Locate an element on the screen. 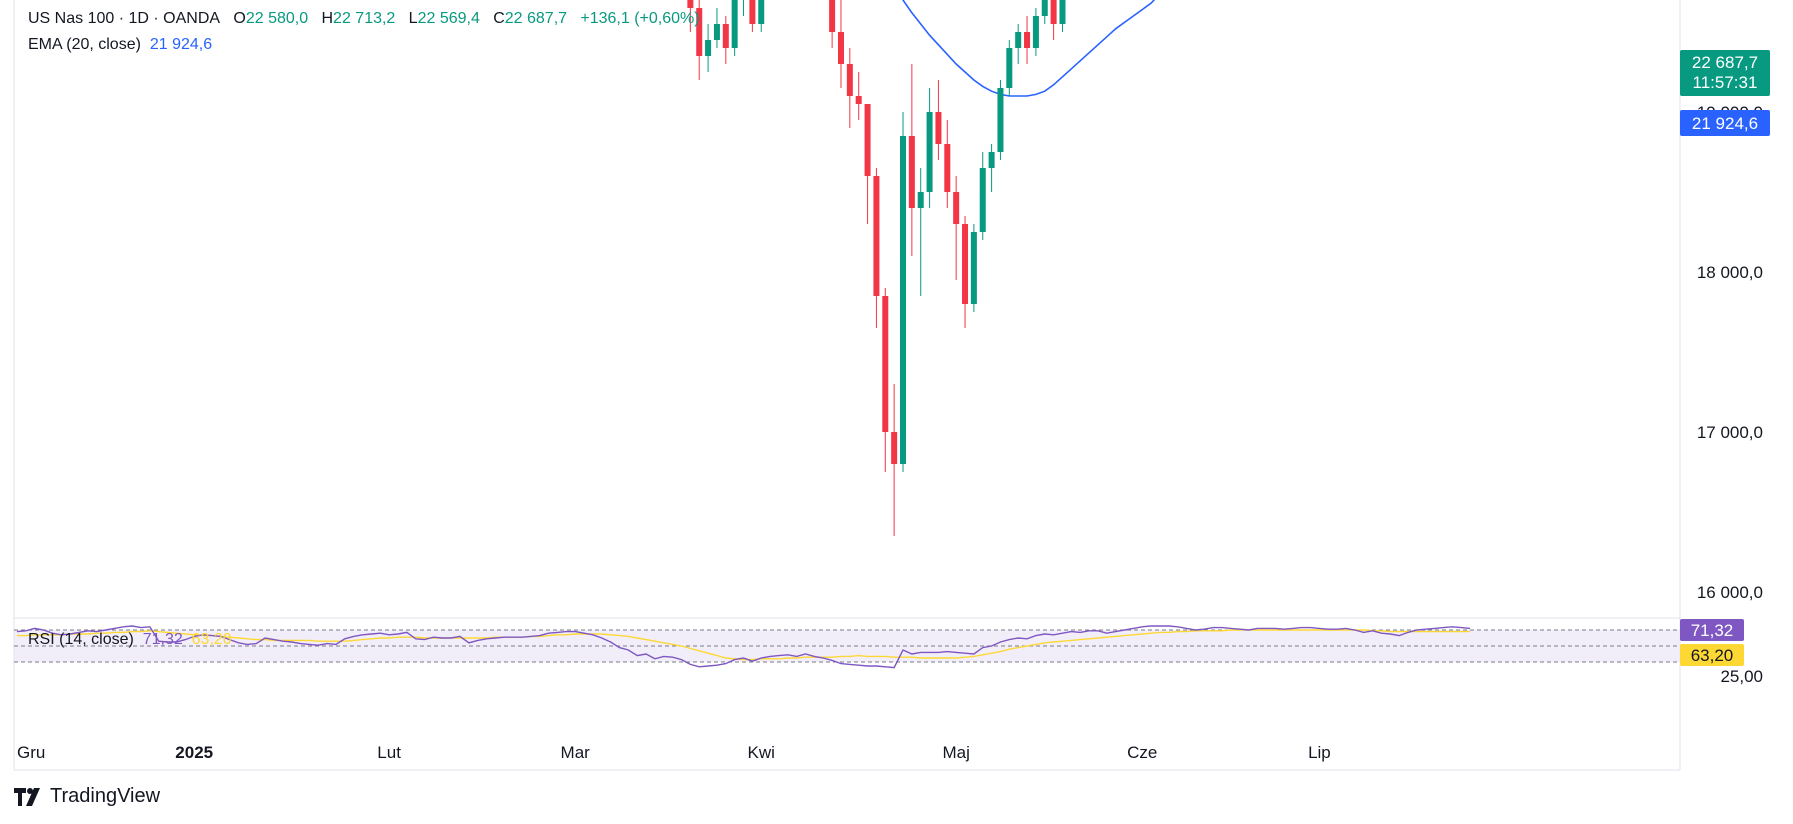 The height and width of the screenshot is (824, 1793). brand-name: TradingView is located at coordinates (105, 796).